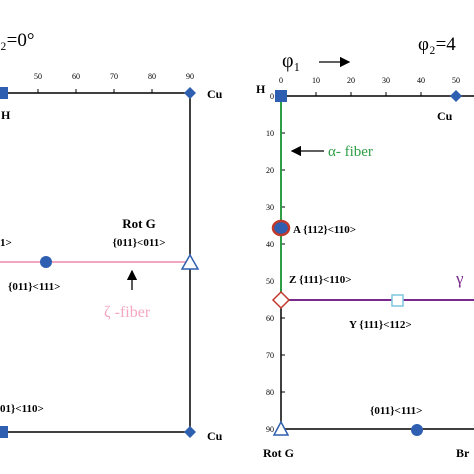 The height and width of the screenshot is (474, 474). Describe the element at coordinates (4, 93) in the screenshot. I see `left-h-marker` at that location.